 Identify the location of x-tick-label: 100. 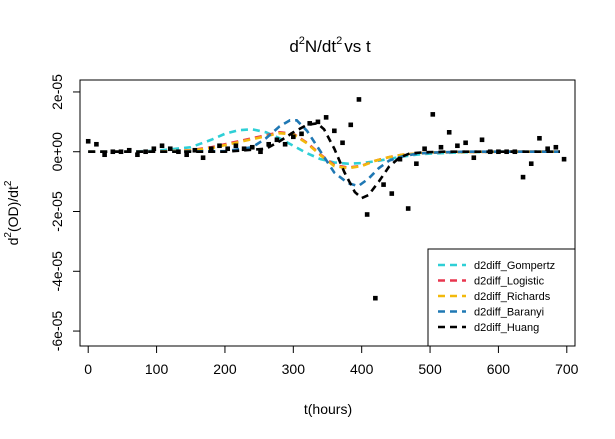
(157, 369).